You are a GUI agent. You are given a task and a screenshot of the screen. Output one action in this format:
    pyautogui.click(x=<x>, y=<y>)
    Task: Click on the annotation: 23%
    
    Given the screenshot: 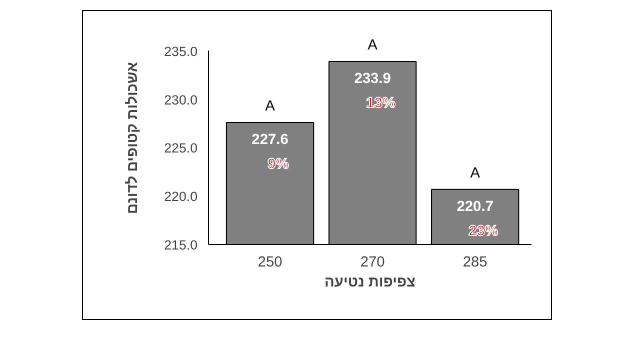 What is the action you would take?
    pyautogui.click(x=483, y=231)
    